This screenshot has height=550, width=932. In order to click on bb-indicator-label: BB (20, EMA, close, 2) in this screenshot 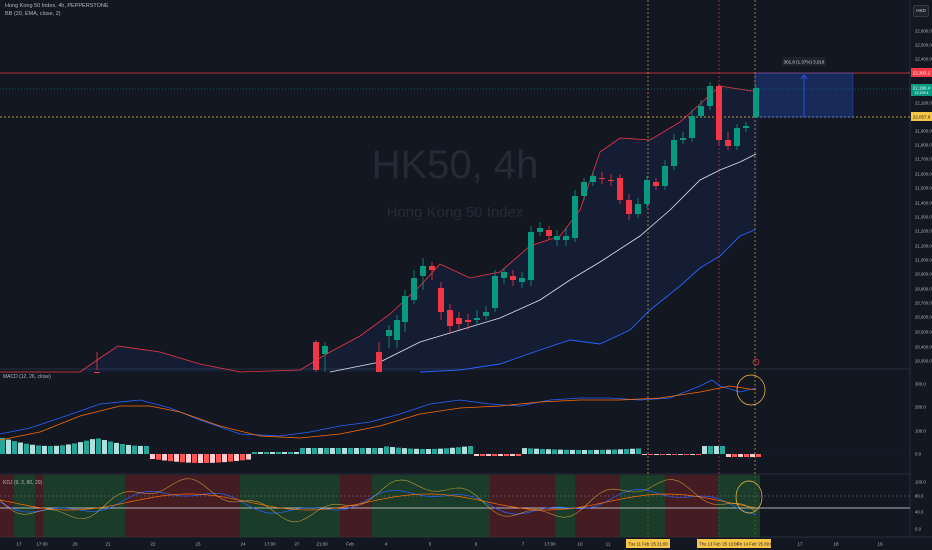, I will do `click(33, 14)`.